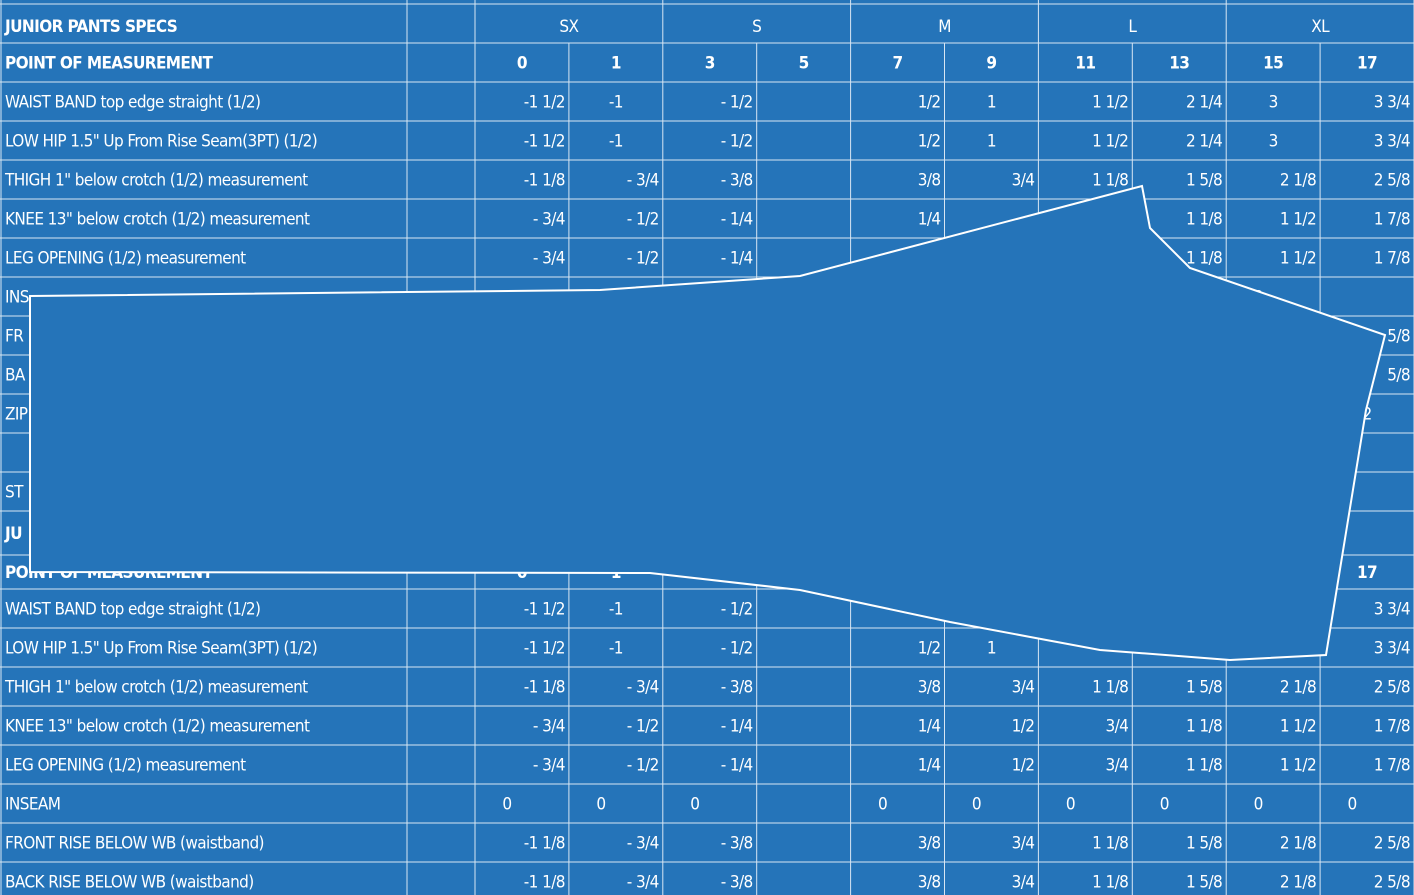 This screenshot has height=895, width=1414. Describe the element at coordinates (14, 493) in the screenshot. I see `row-label: ST` at that location.